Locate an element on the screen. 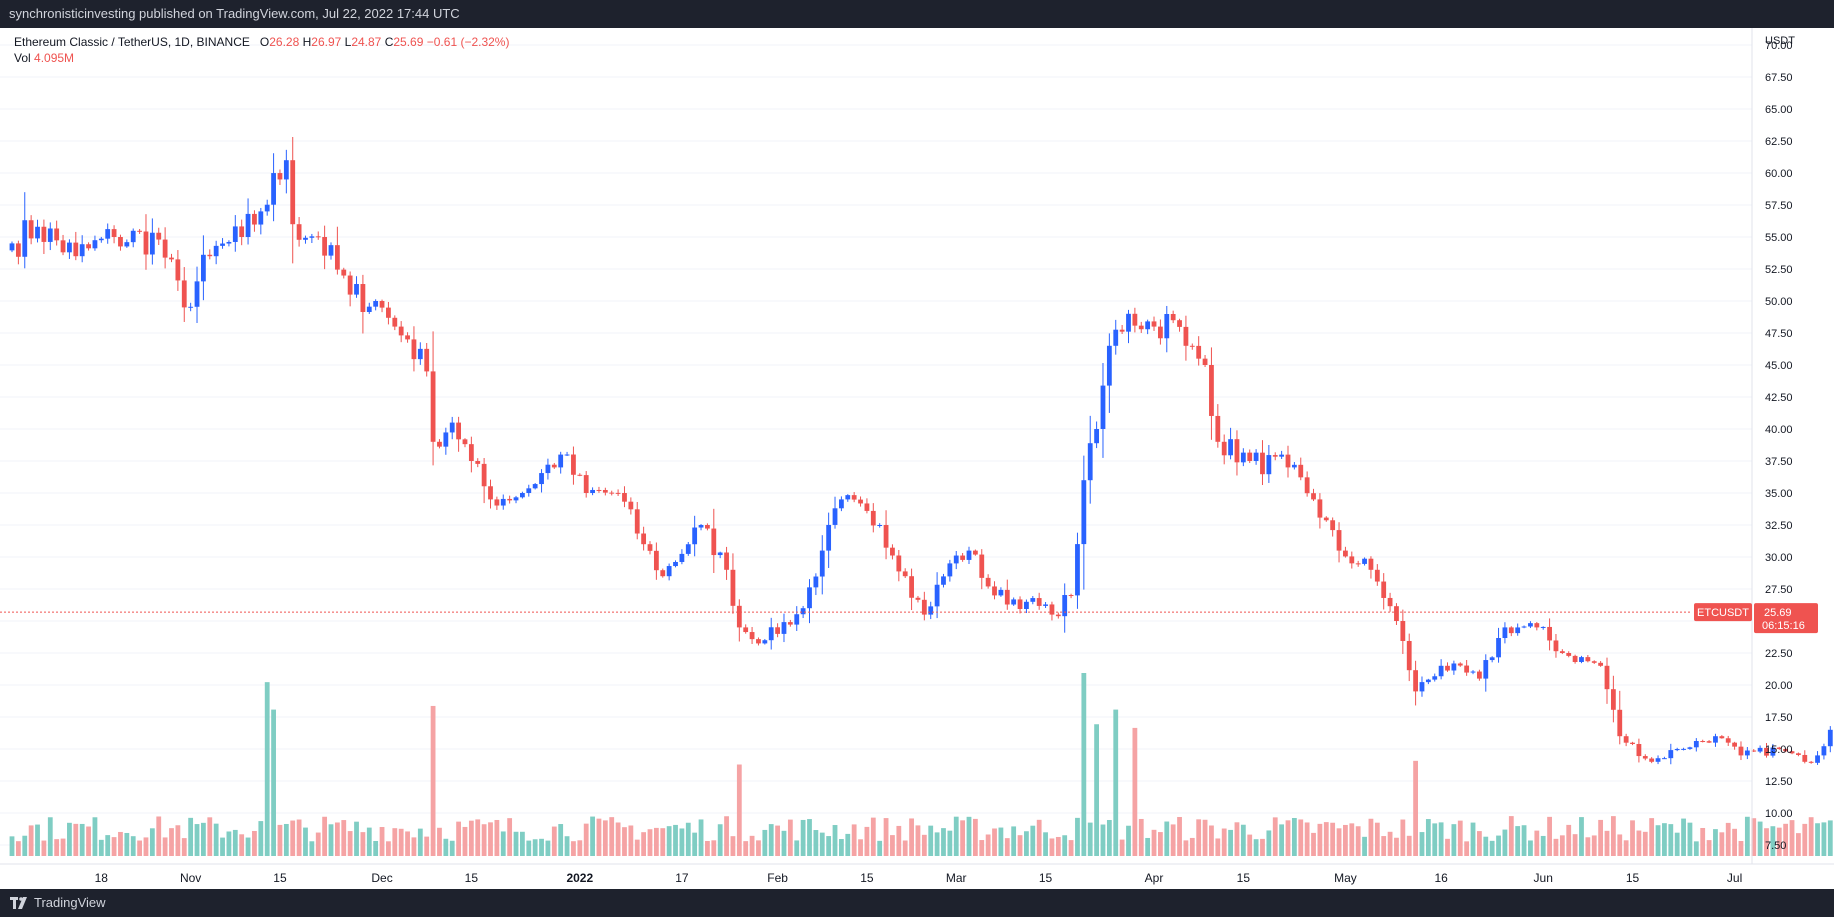 The width and height of the screenshot is (1834, 917). tradingview-logo-icon is located at coordinates (20, 903).